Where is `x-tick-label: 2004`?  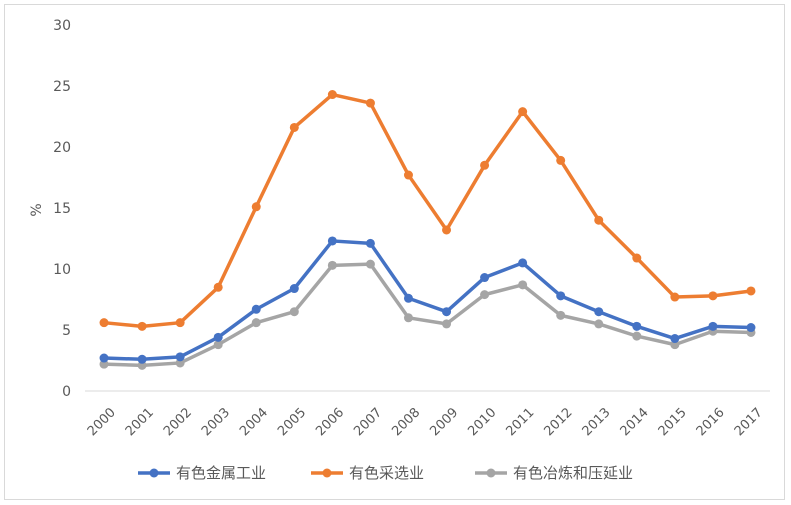 x-tick-label: 2004 is located at coordinates (254, 422).